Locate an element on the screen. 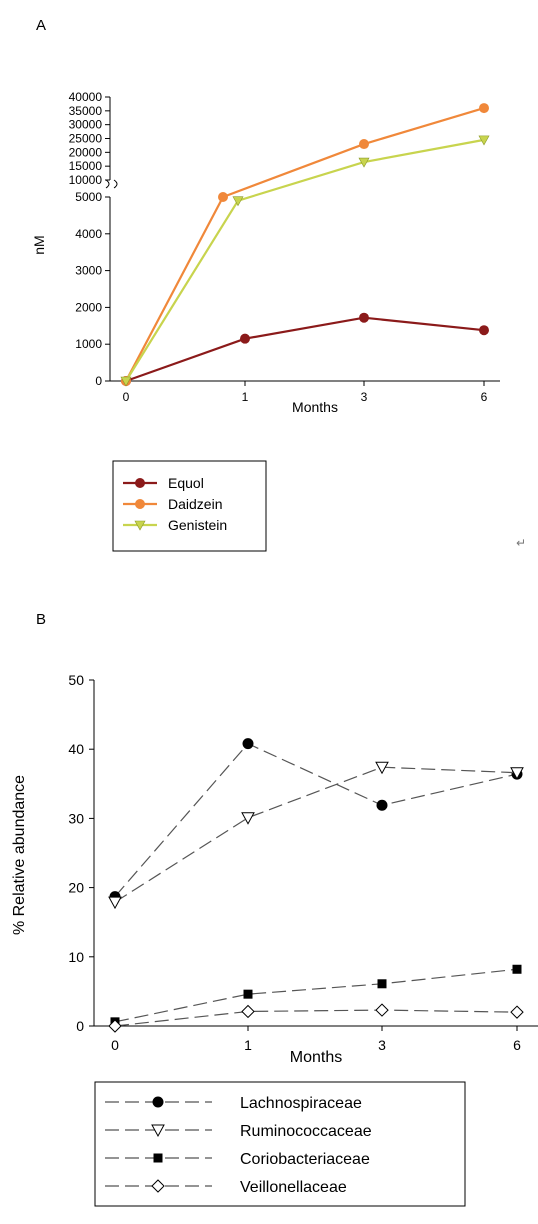 This screenshot has width=538, height=1224. panel-b-letter: B is located at coordinates (41, 619).